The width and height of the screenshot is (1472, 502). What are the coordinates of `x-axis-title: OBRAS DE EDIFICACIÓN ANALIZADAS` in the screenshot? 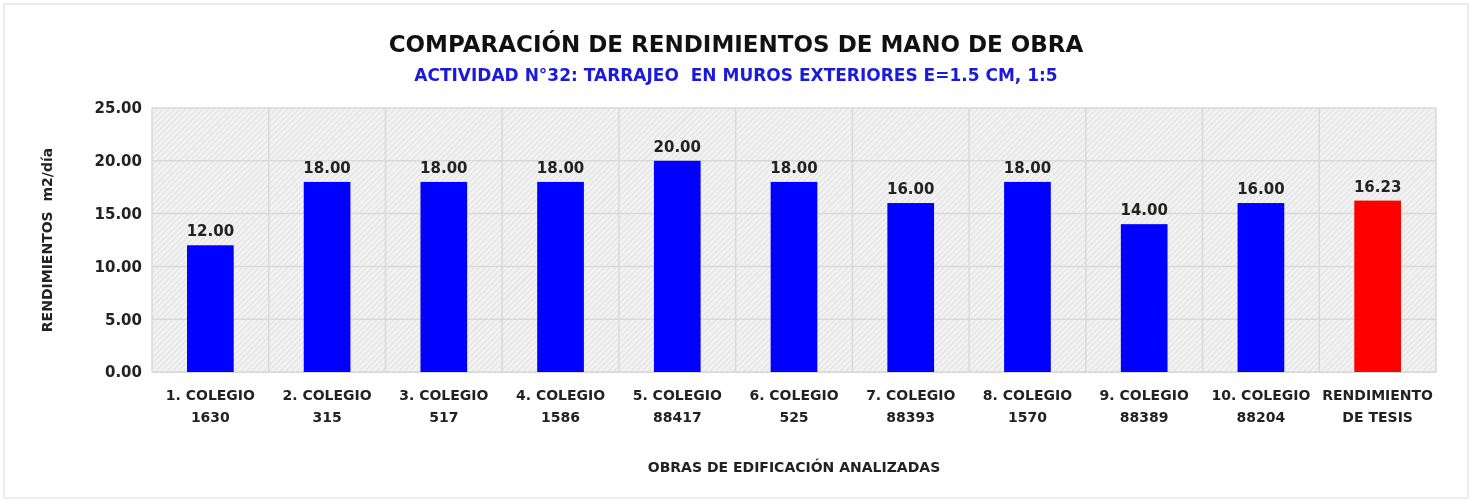 It's located at (794, 466).